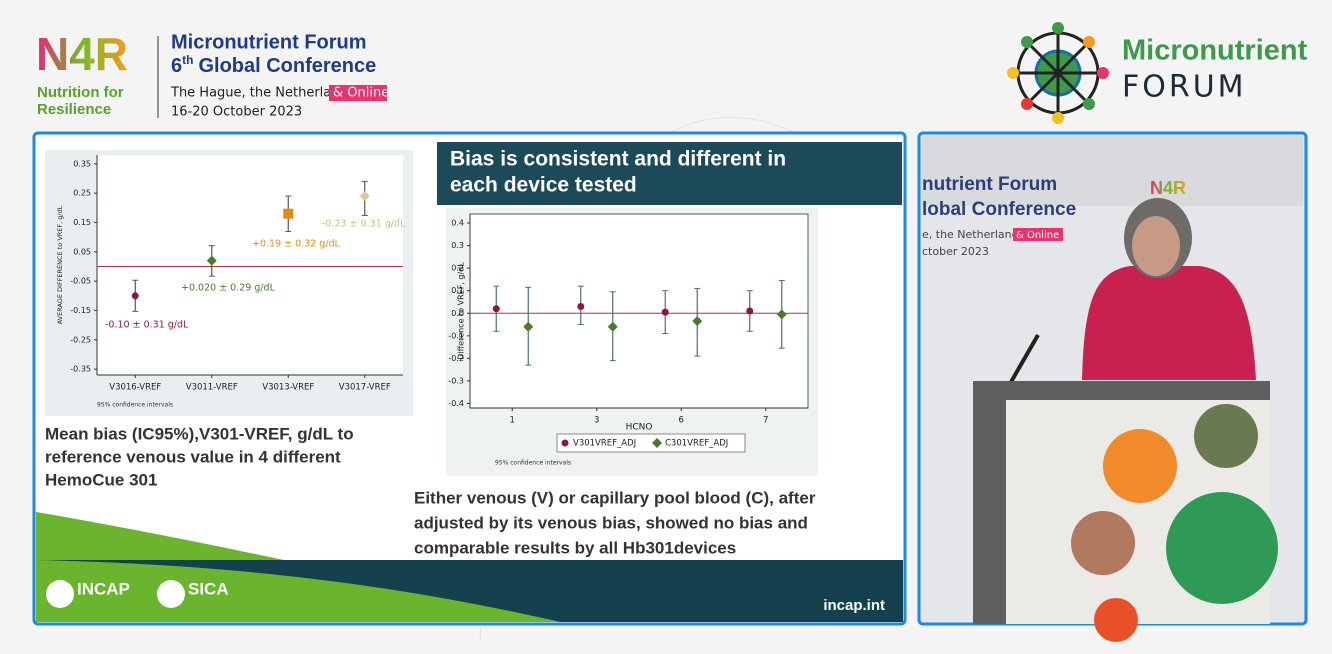 Image resolution: width=1332 pixels, height=654 pixels. Describe the element at coordinates (82, 193) in the screenshot. I see `y-tick-label: 0.25` at that location.